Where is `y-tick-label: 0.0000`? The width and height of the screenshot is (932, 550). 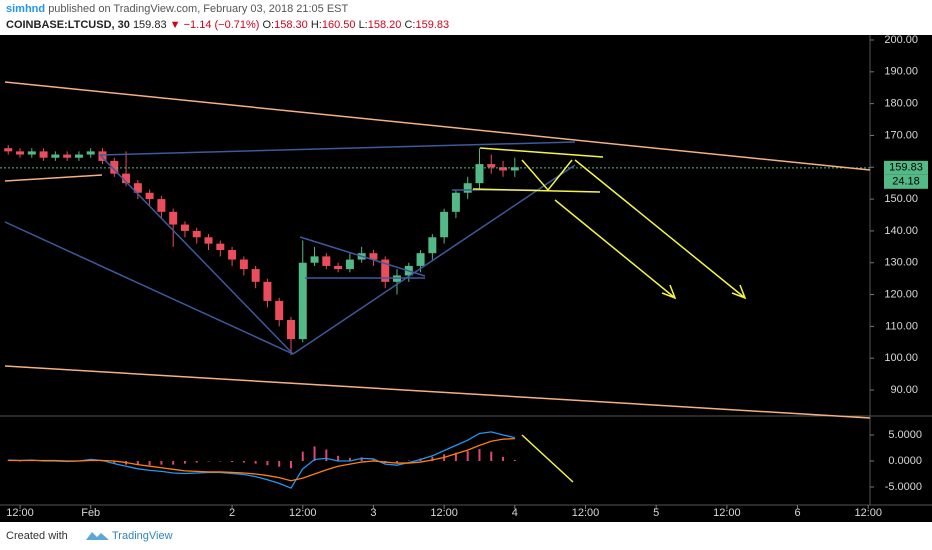
y-tick-label: 0.0000 is located at coordinates (905, 461).